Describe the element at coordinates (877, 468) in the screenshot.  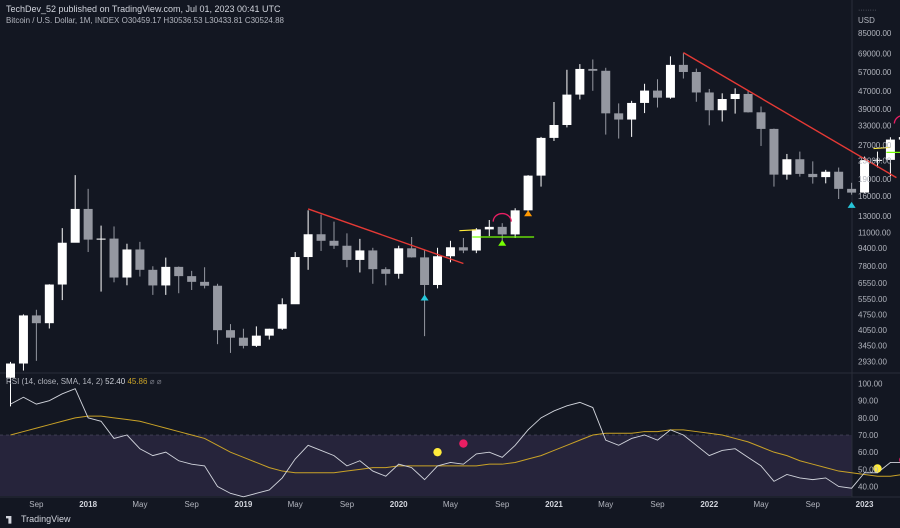
I see `rsi-yellow-dot` at that location.